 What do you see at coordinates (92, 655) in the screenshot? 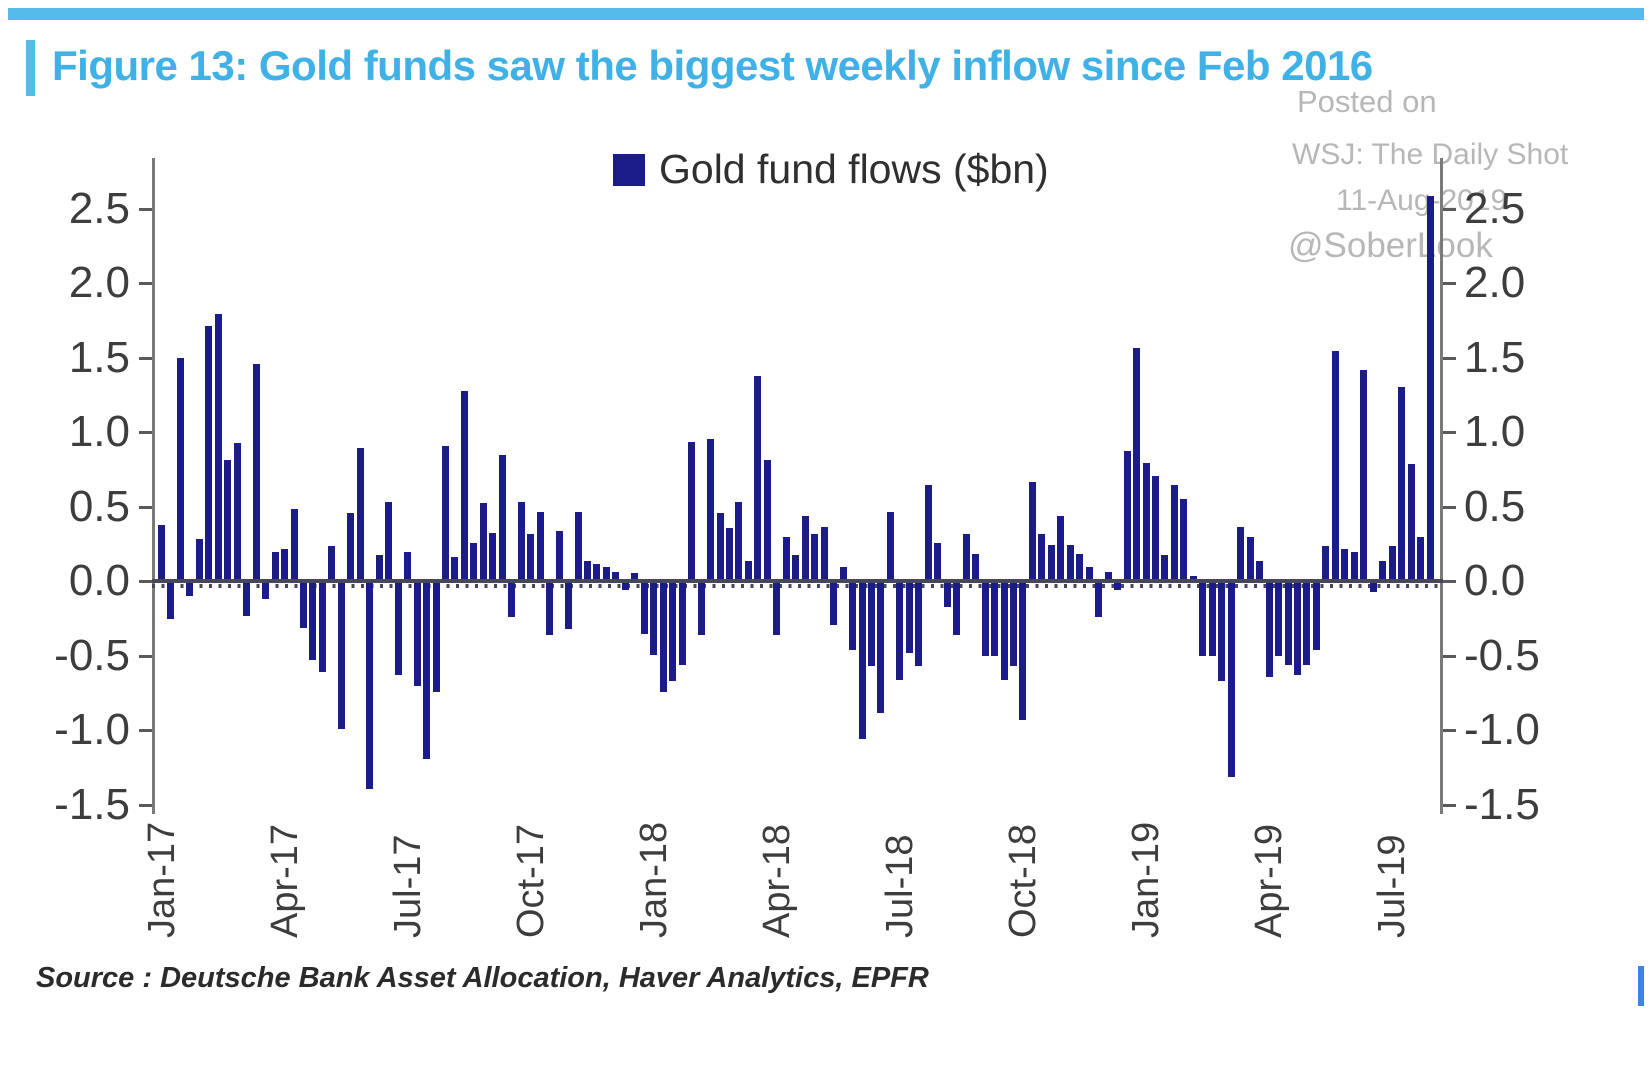
I see `y-axis-label-left: -0.5` at bounding box center [92, 655].